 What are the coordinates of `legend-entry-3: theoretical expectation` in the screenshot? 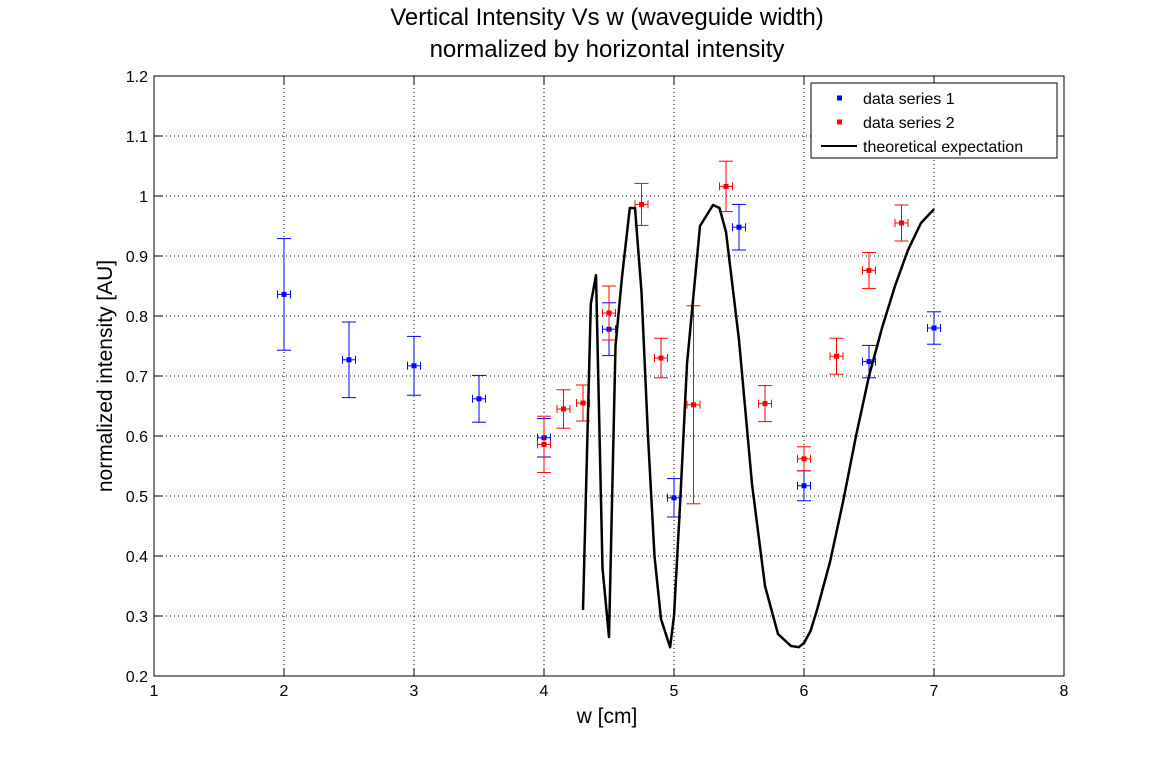 It's located at (922, 147).